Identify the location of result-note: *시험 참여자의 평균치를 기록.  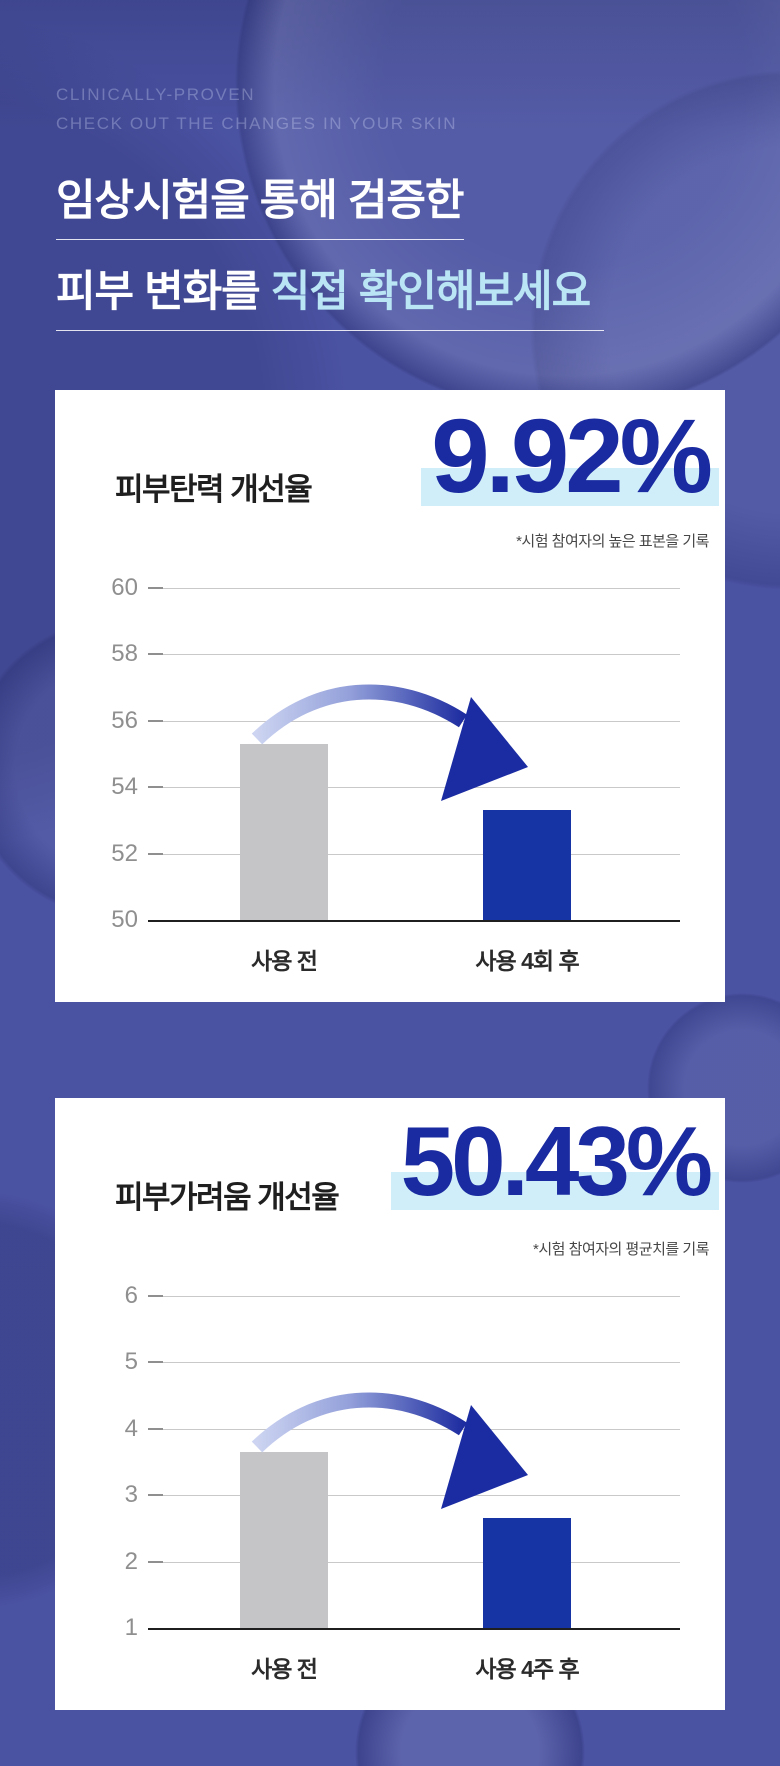
(621, 1249).